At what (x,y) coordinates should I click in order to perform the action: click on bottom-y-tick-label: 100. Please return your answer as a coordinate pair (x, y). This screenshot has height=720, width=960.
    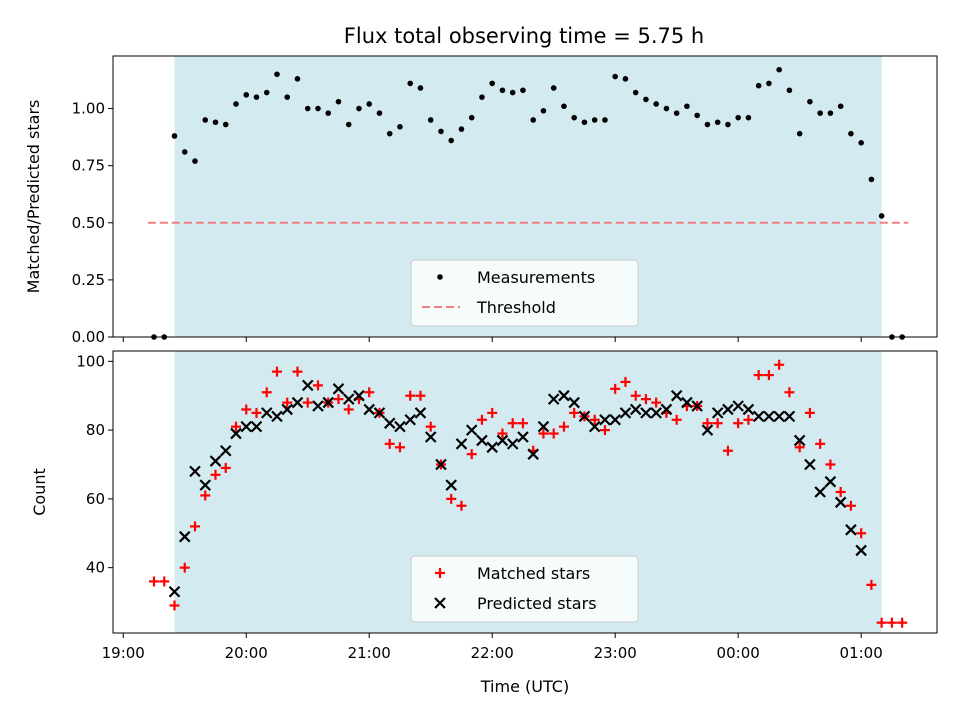
    Looking at the image, I should click on (90, 361).